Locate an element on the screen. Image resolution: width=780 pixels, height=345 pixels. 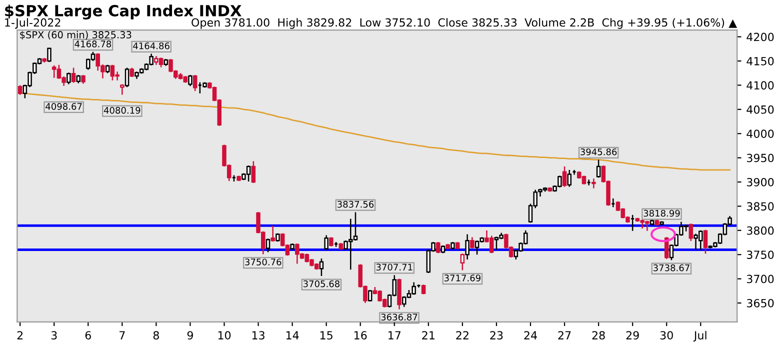
x-tick-label: 30 is located at coordinates (666, 335).